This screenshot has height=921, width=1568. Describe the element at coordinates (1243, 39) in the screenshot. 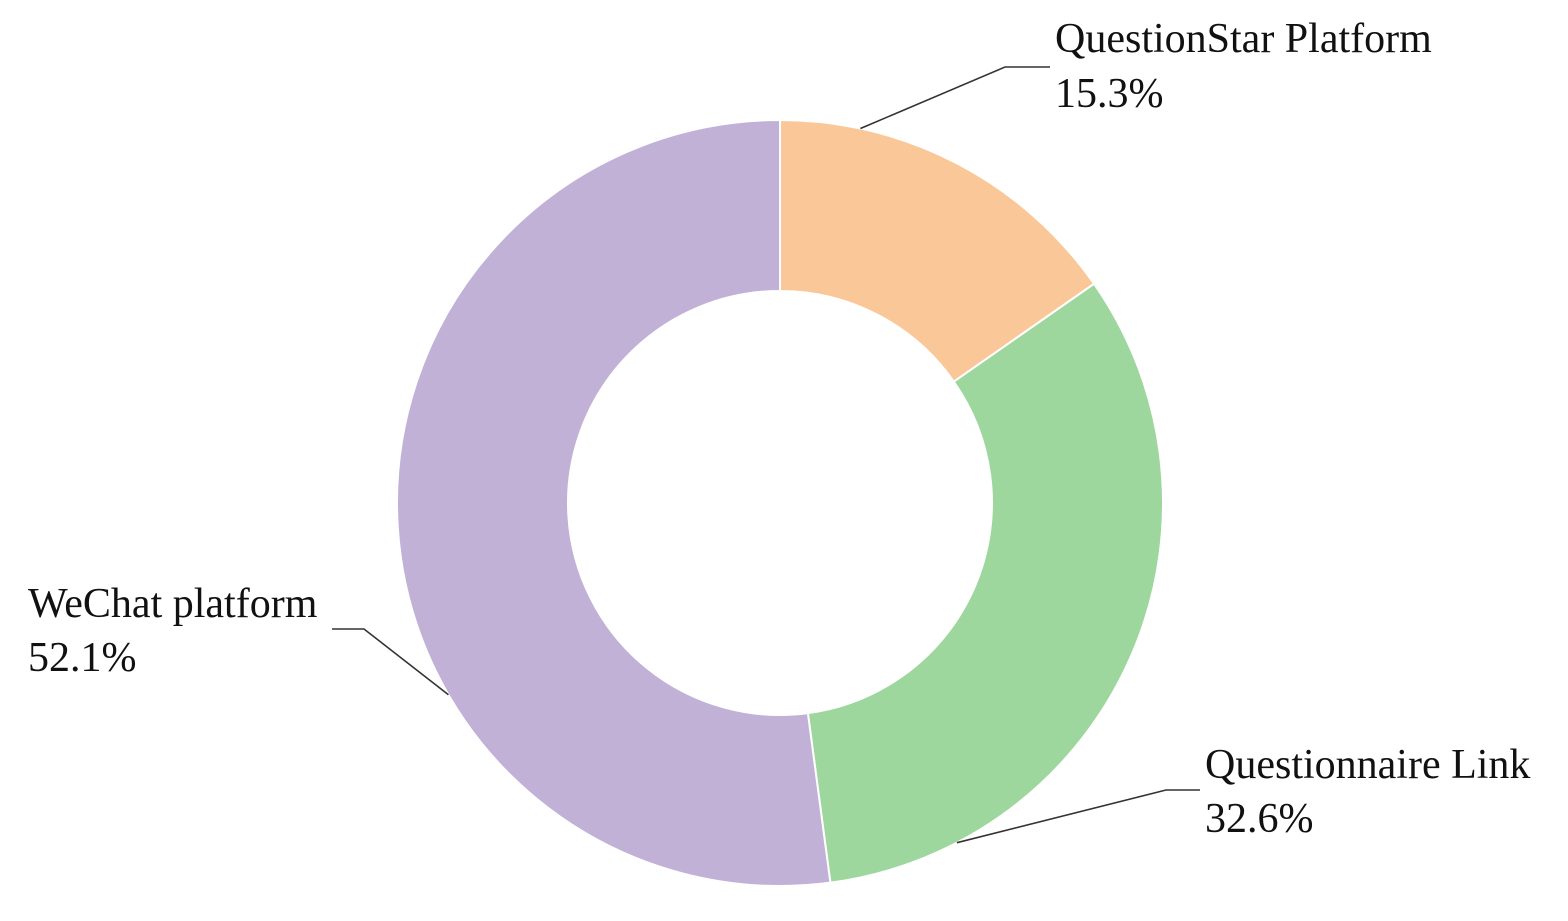

I see `data-label-name: QuestionStar Platform` at that location.